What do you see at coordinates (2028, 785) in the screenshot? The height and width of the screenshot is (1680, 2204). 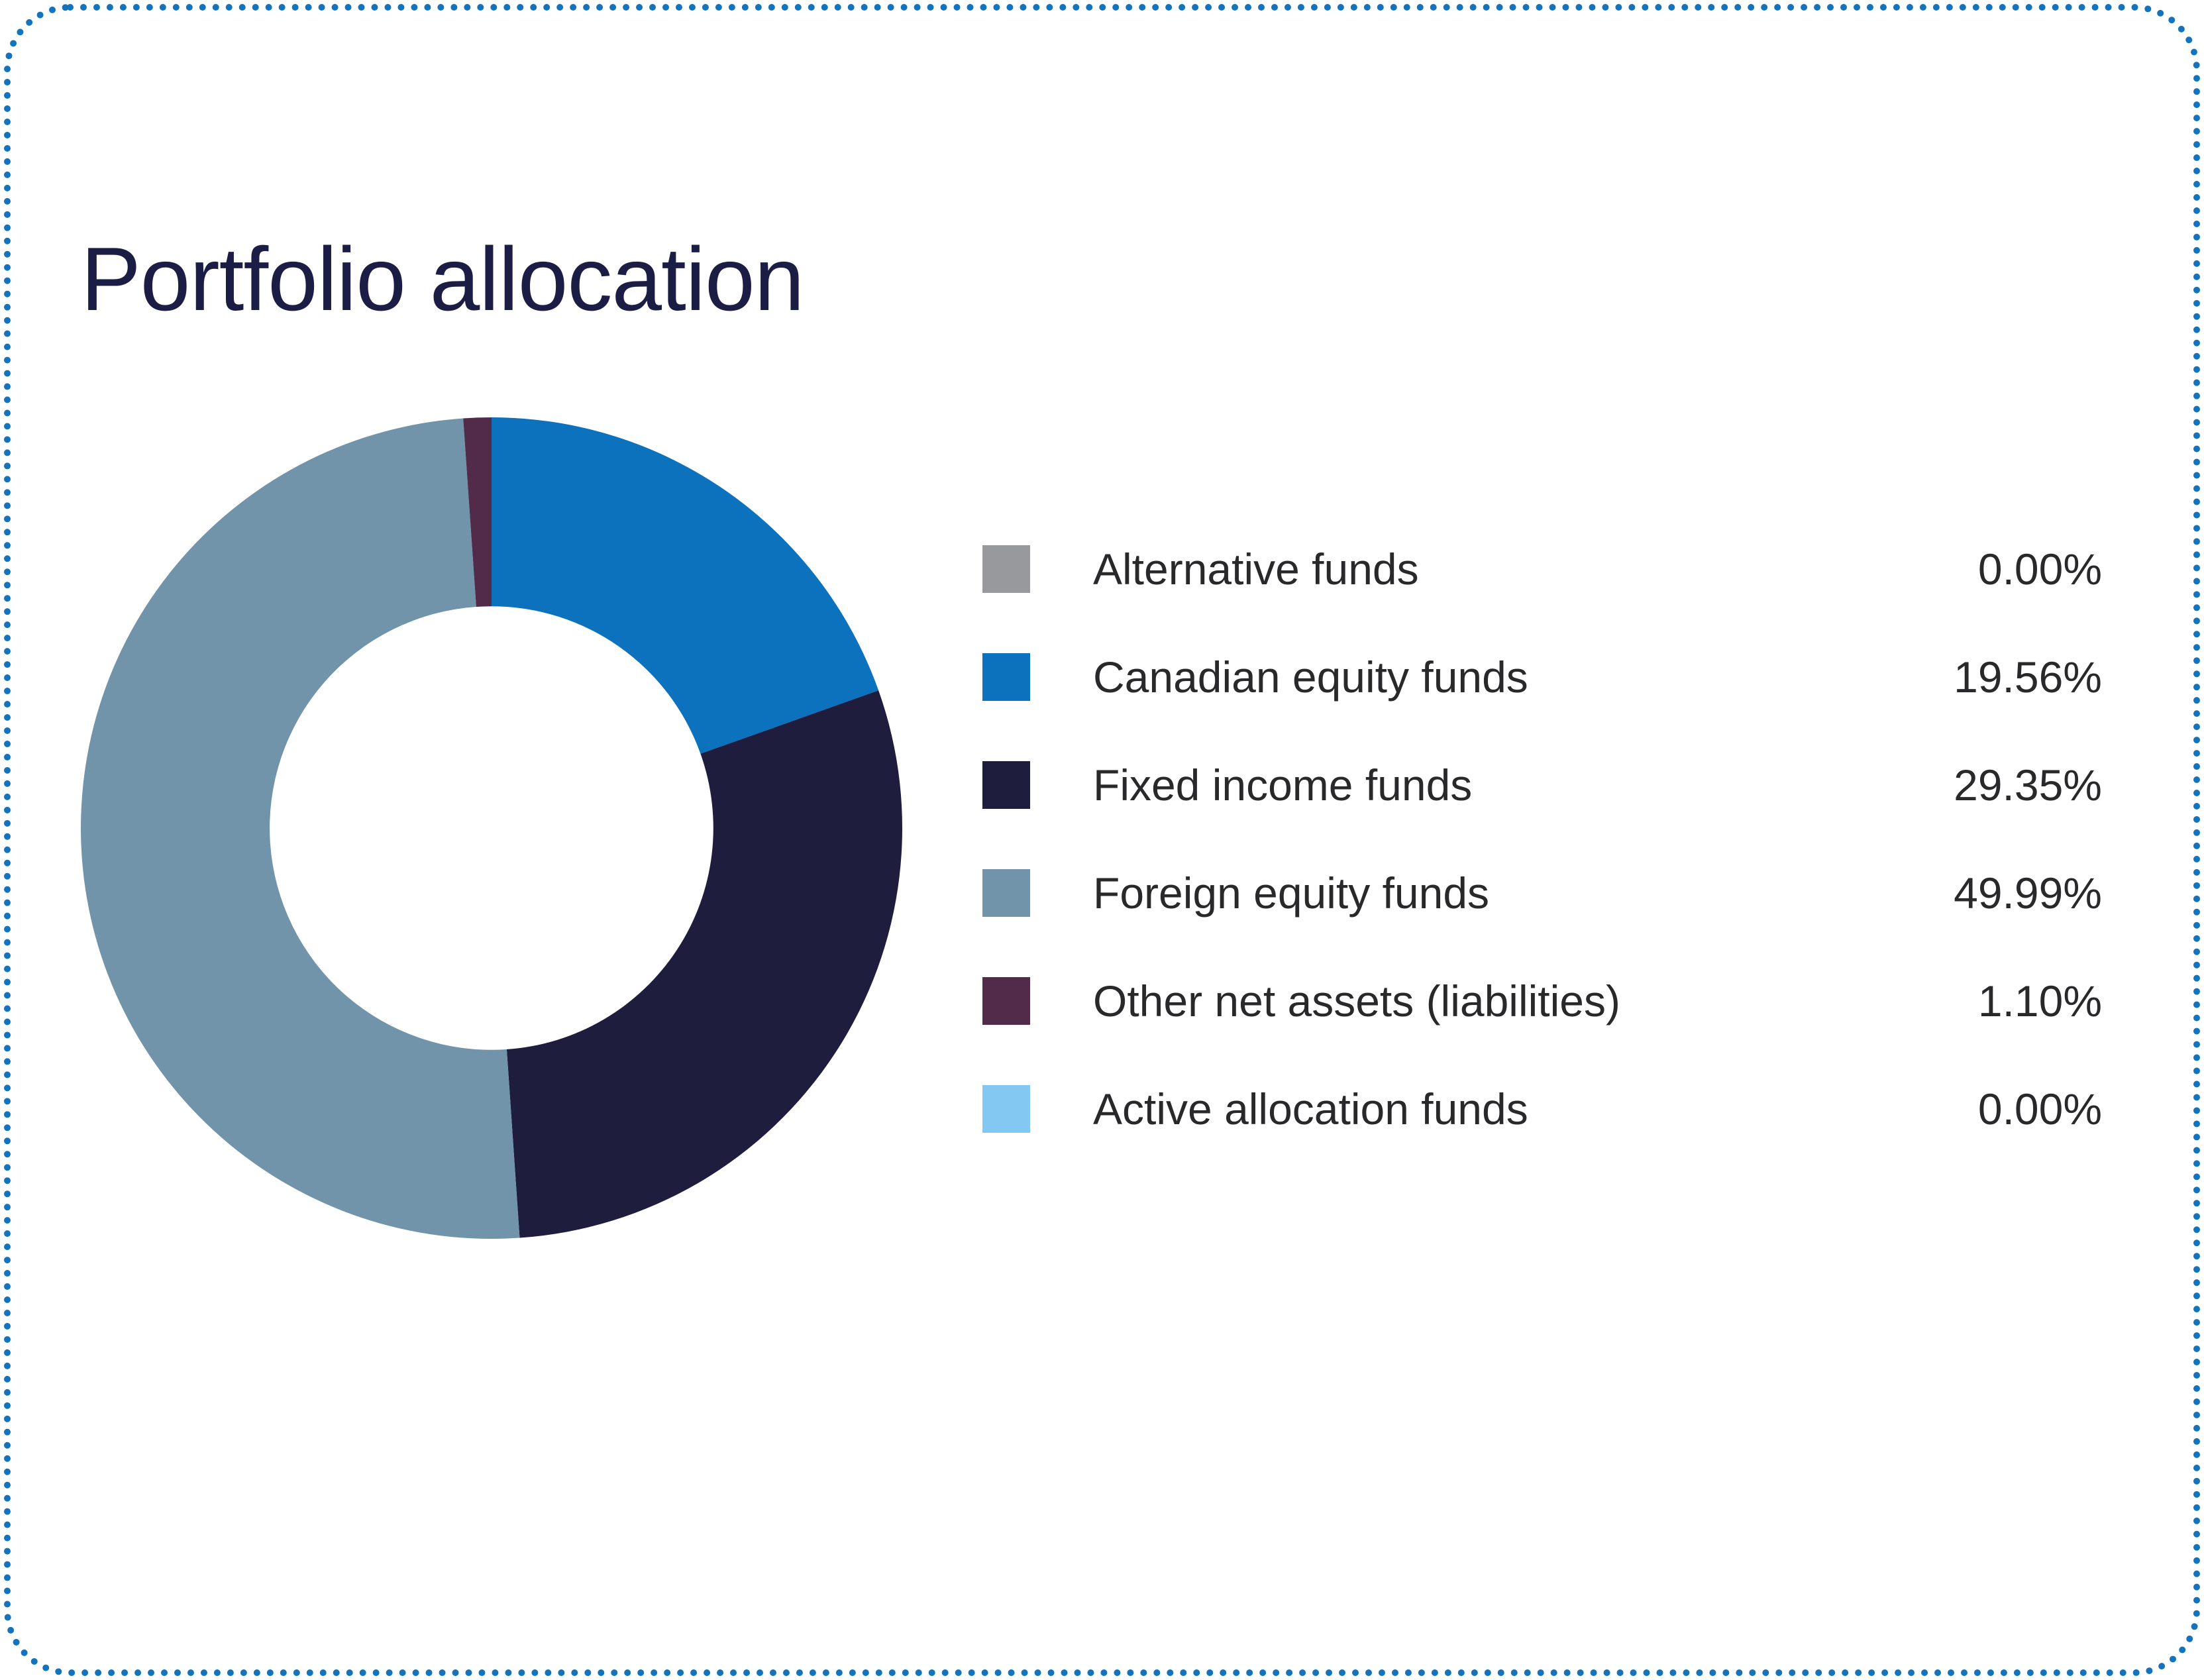 I see `legend-value: 29.35%` at bounding box center [2028, 785].